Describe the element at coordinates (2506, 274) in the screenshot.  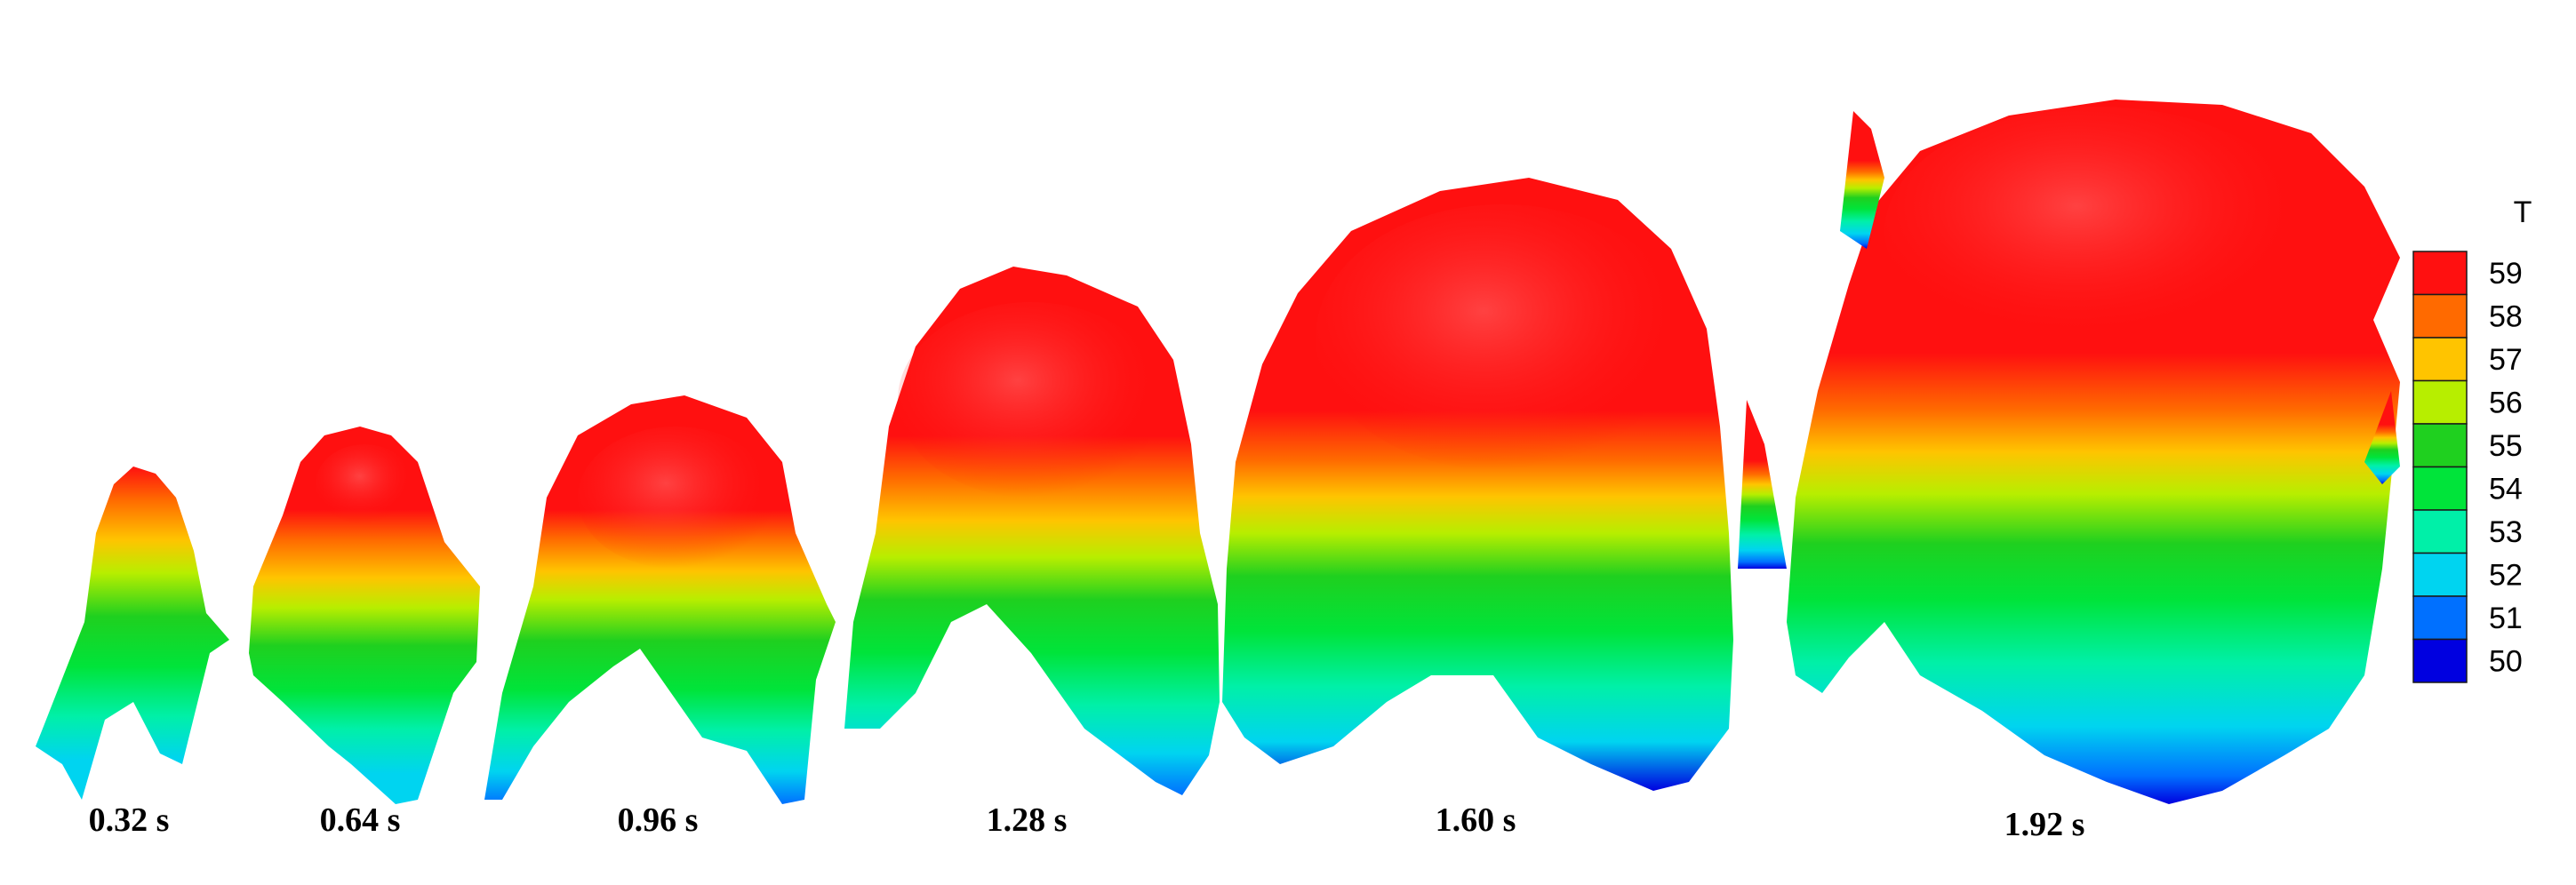
I see `legend-value-label: 59` at that location.